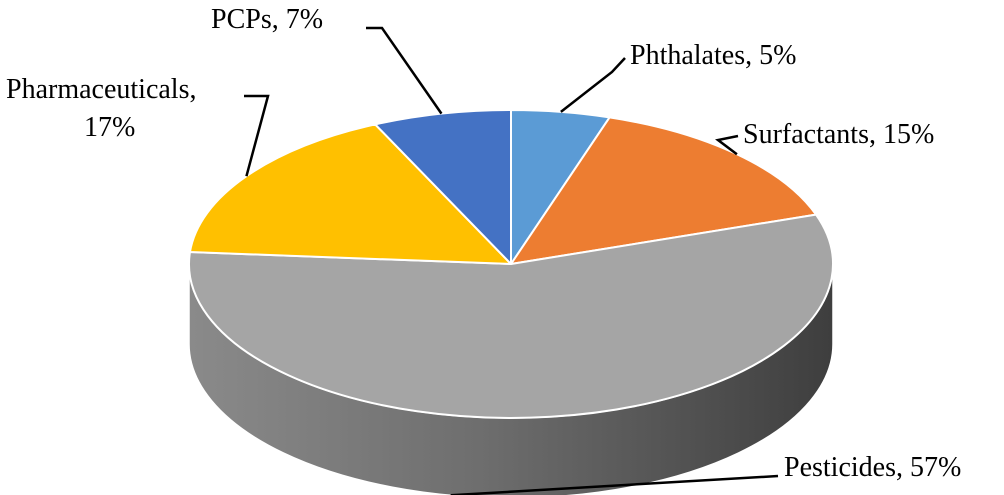 The width and height of the screenshot is (1004, 495). I want to click on leader-line-surfactants, so click(727, 145).